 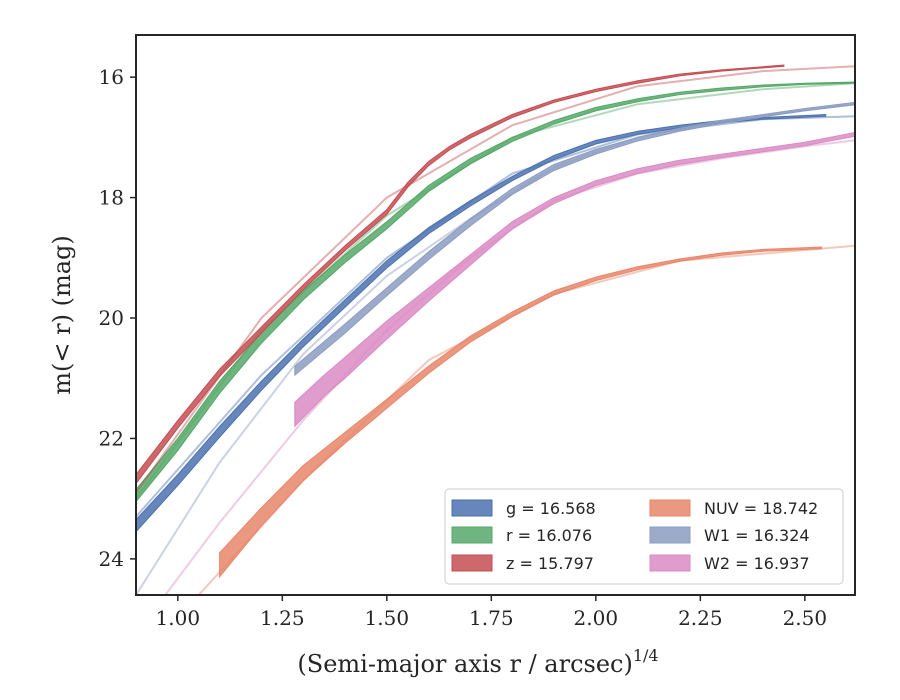 I want to click on y-tick-label: 20, so click(x=111, y=318).